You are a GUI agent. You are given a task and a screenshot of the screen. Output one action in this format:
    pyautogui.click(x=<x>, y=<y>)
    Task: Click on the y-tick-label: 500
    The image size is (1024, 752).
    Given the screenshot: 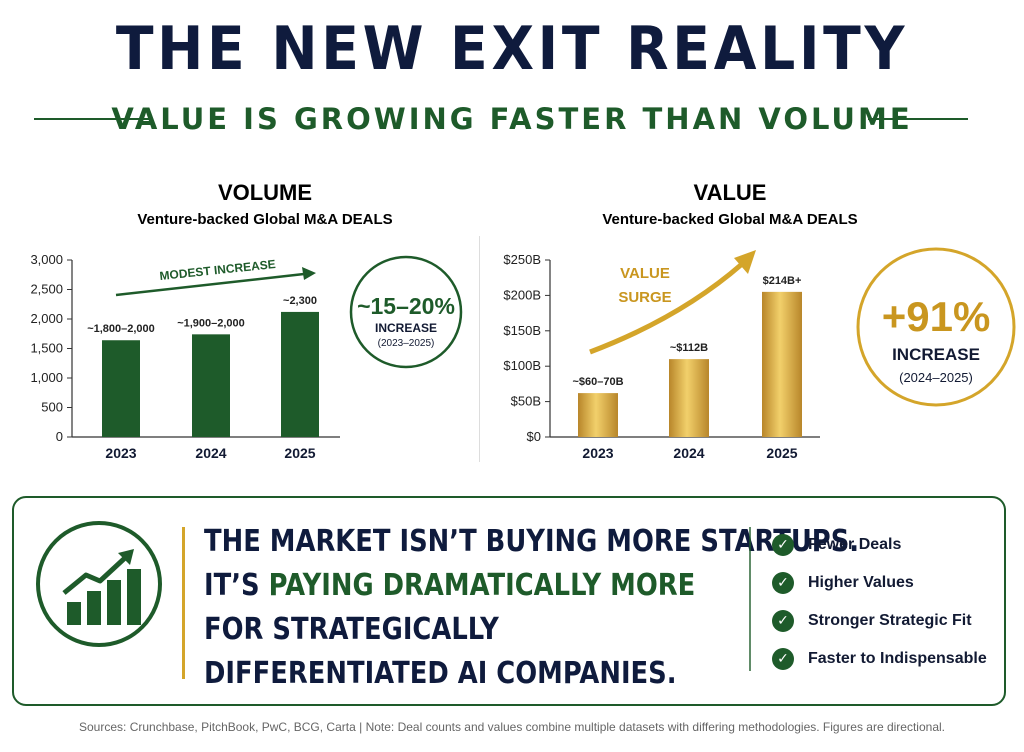 What is the action you would take?
    pyautogui.click(x=52, y=407)
    